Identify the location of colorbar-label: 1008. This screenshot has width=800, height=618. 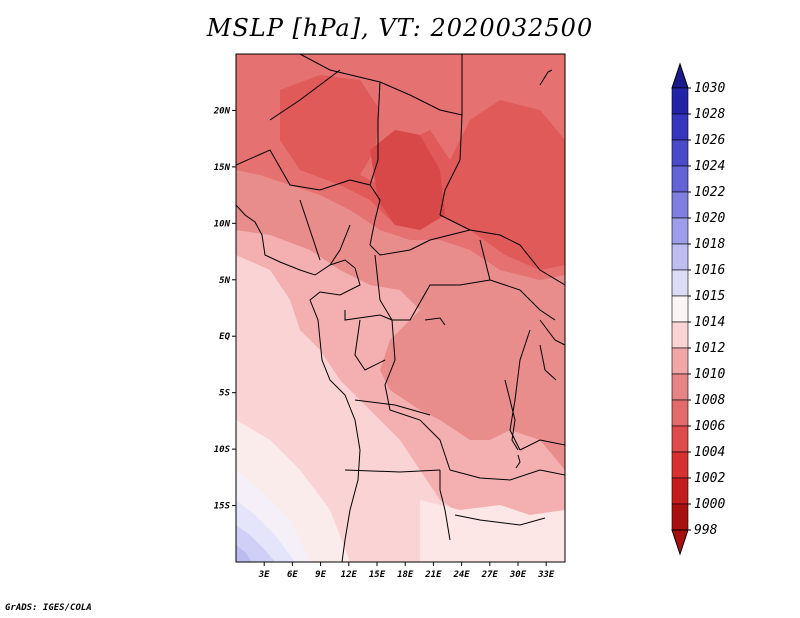
(709, 400).